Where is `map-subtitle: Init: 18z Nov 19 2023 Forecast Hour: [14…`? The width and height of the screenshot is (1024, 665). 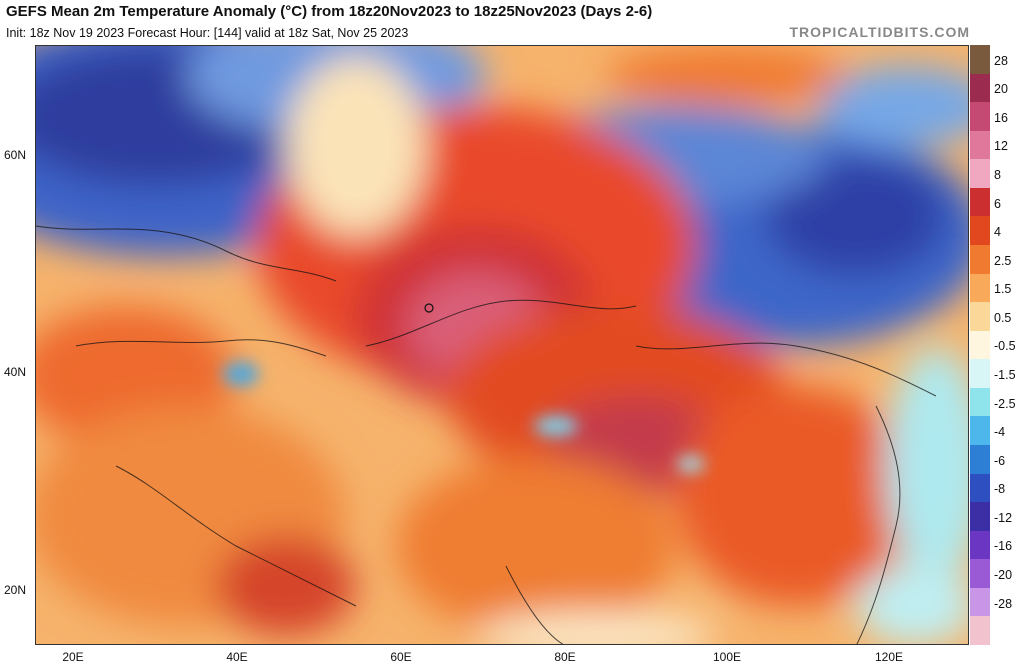 map-subtitle: Init: 18z Nov 19 2023 Forecast Hour: [14… is located at coordinates (207, 33).